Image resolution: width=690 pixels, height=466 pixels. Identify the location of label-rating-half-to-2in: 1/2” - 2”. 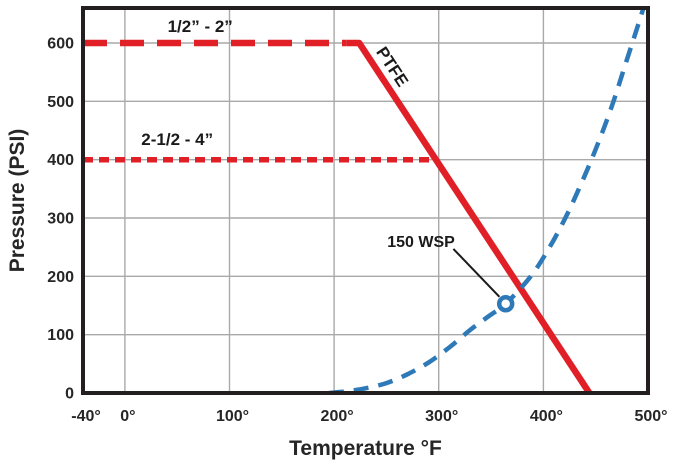
(200, 26).